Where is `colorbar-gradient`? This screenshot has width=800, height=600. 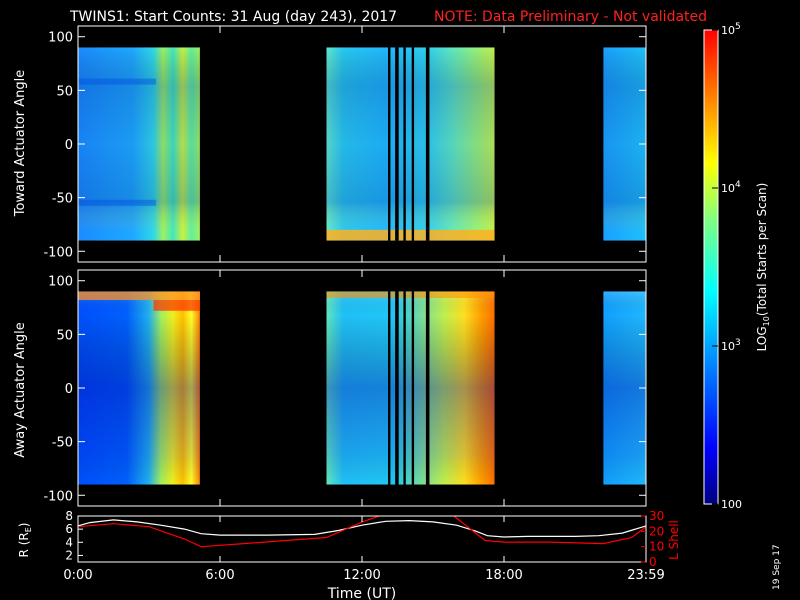 colorbar-gradient is located at coordinates (711, 267).